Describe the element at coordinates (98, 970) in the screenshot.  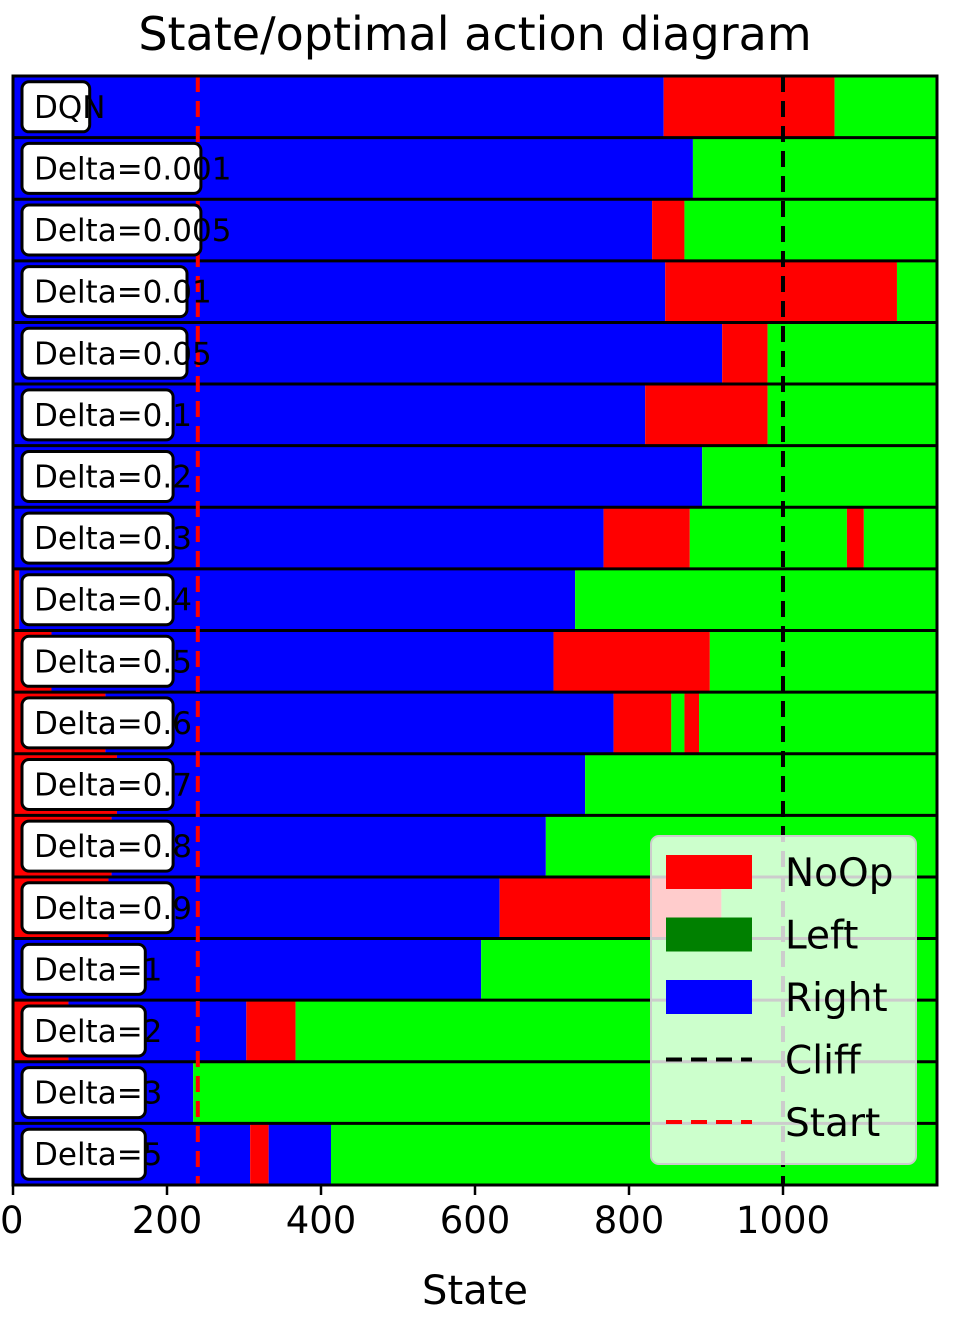
I see `row-label: Delta=1` at that location.